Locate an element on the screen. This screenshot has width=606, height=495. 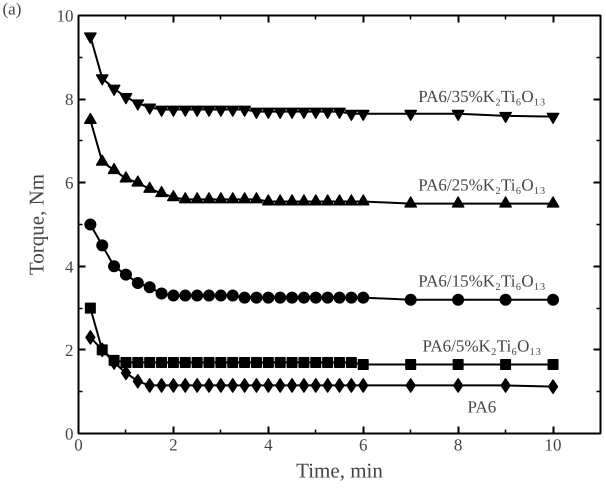
text: (a) is located at coordinates (12, 9).